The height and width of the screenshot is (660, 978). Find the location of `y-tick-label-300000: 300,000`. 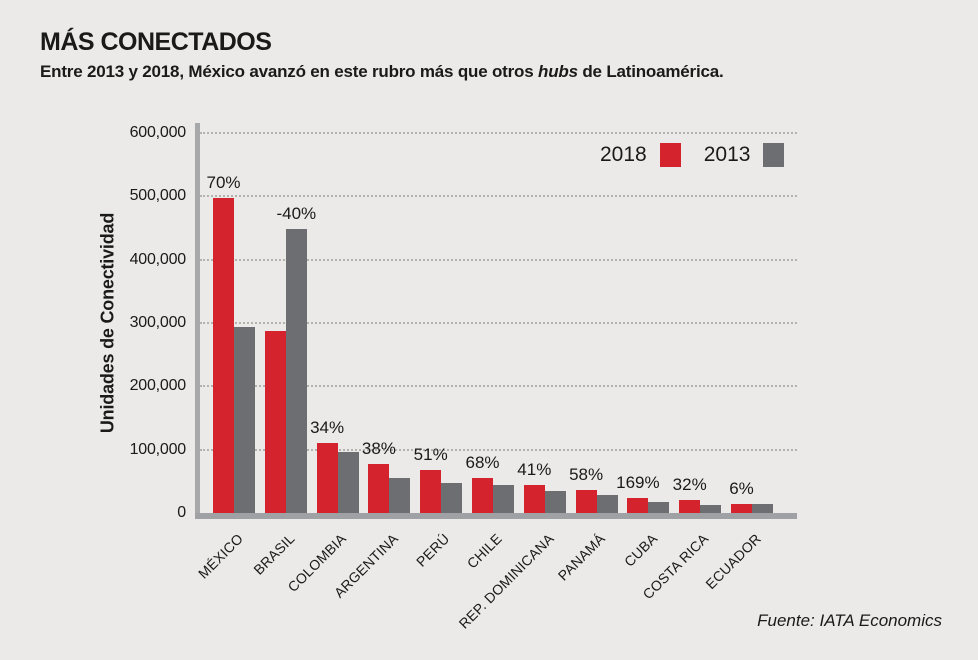

y-tick-label-300000: 300,000 is located at coordinates (158, 322).